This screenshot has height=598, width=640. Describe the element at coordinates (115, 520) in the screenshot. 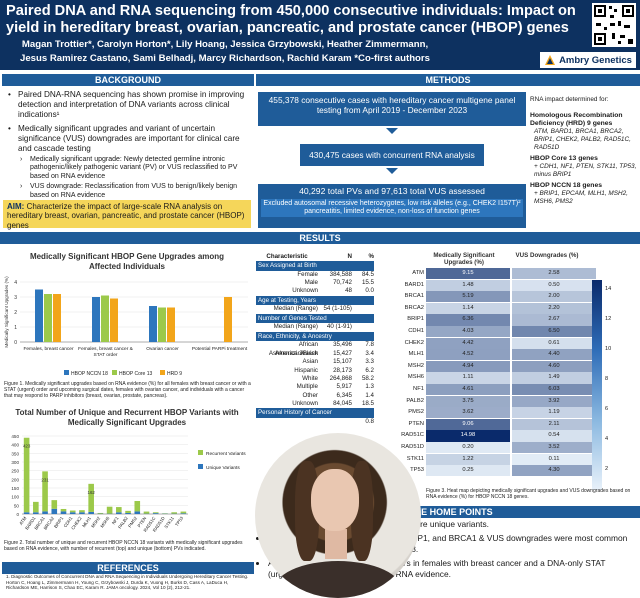

I see `fig2-category-label: NF1` at that location.